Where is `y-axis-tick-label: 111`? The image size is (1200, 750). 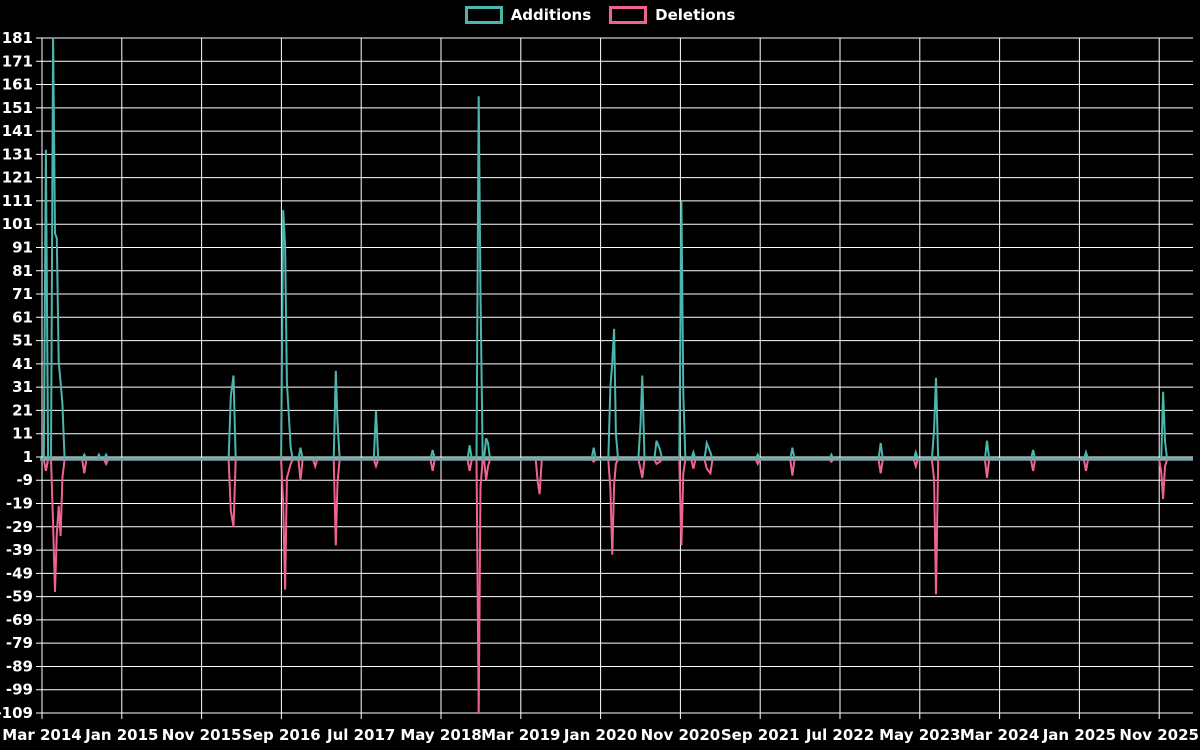 y-axis-tick-label: 111 is located at coordinates (17, 201).